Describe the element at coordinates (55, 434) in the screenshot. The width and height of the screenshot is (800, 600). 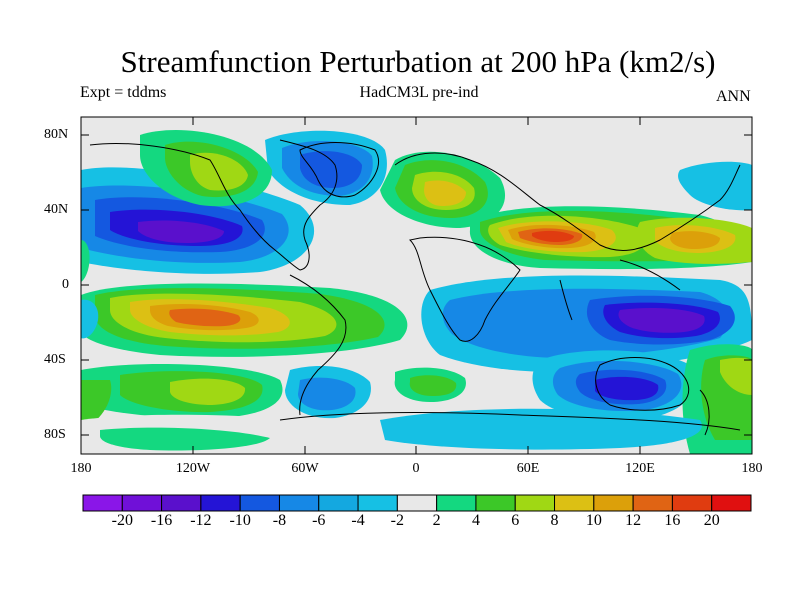
I see `lat-label-80s: 80S` at that location.